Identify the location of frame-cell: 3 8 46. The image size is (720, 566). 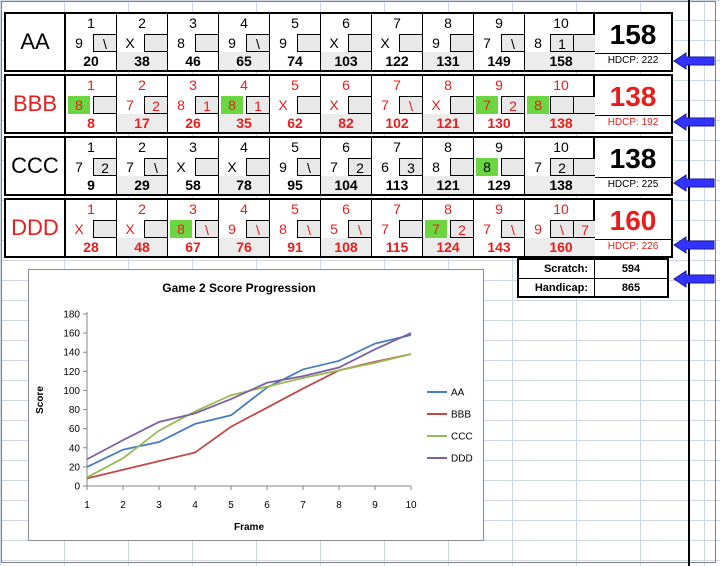
(193, 42).